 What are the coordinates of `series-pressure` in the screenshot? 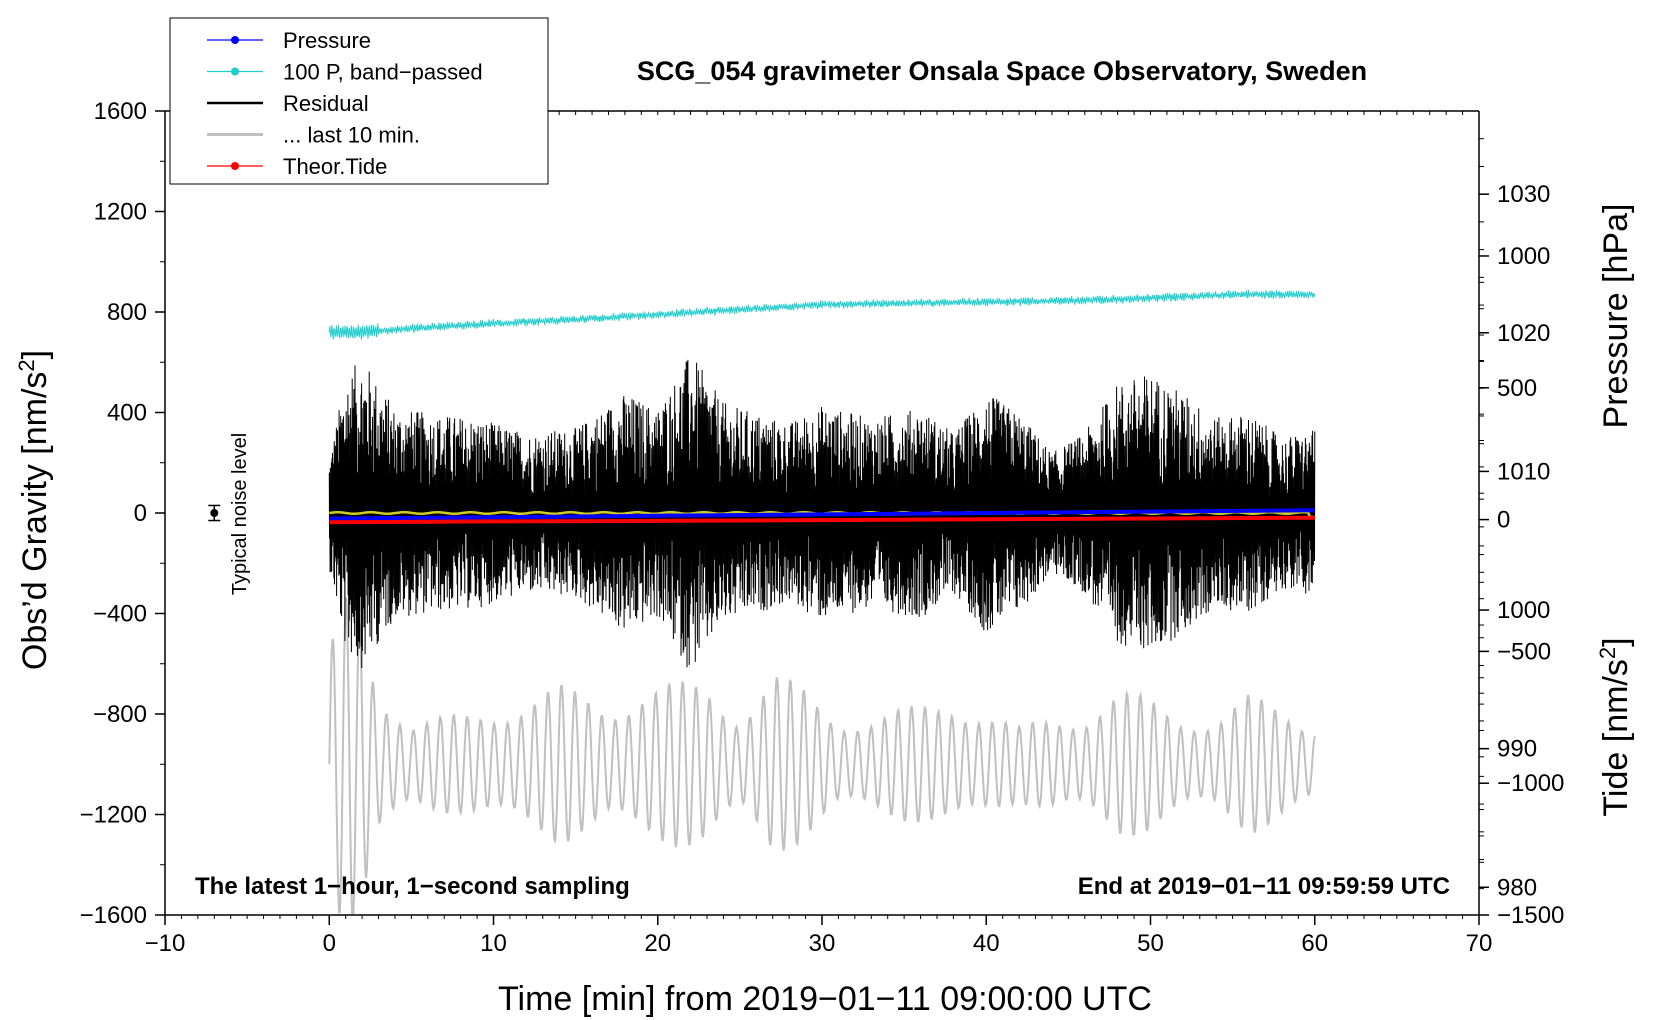 It's located at (822, 514).